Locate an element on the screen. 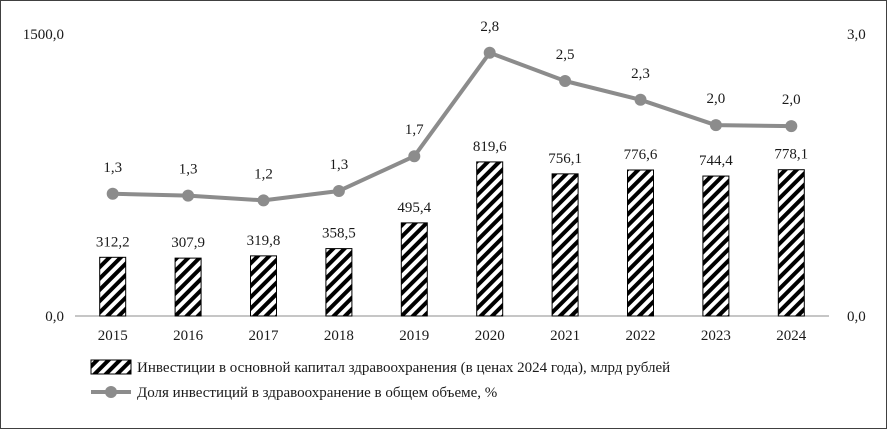 The height and width of the screenshot is (429, 887). bar-value-label: 312,2 is located at coordinates (113, 242).